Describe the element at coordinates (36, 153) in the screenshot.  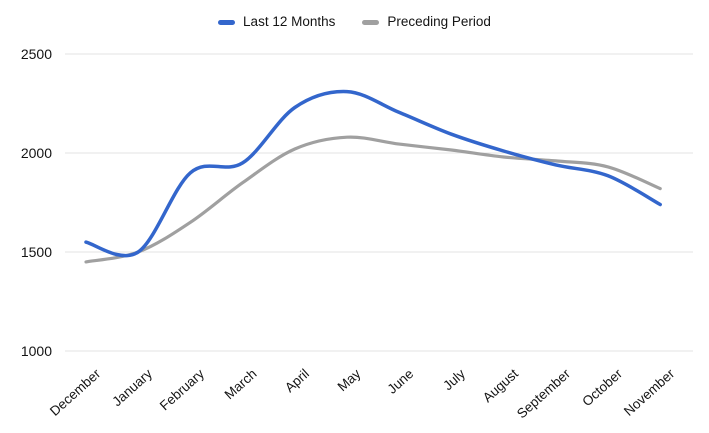
I see `y-tick-label: 2000` at that location.